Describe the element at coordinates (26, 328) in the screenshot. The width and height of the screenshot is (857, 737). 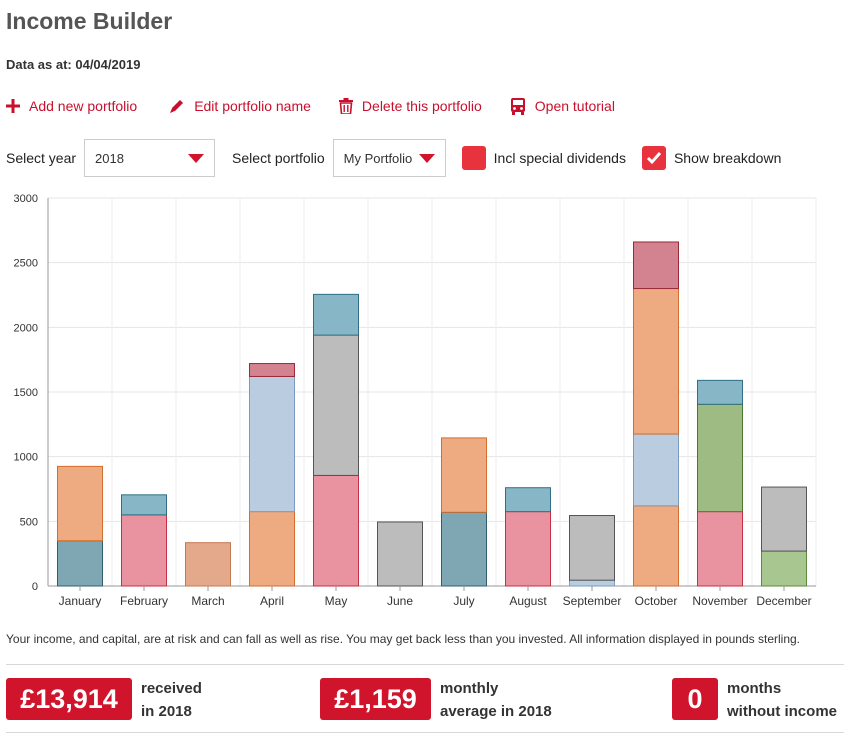
I see `y-tick-label: 2000` at that location.